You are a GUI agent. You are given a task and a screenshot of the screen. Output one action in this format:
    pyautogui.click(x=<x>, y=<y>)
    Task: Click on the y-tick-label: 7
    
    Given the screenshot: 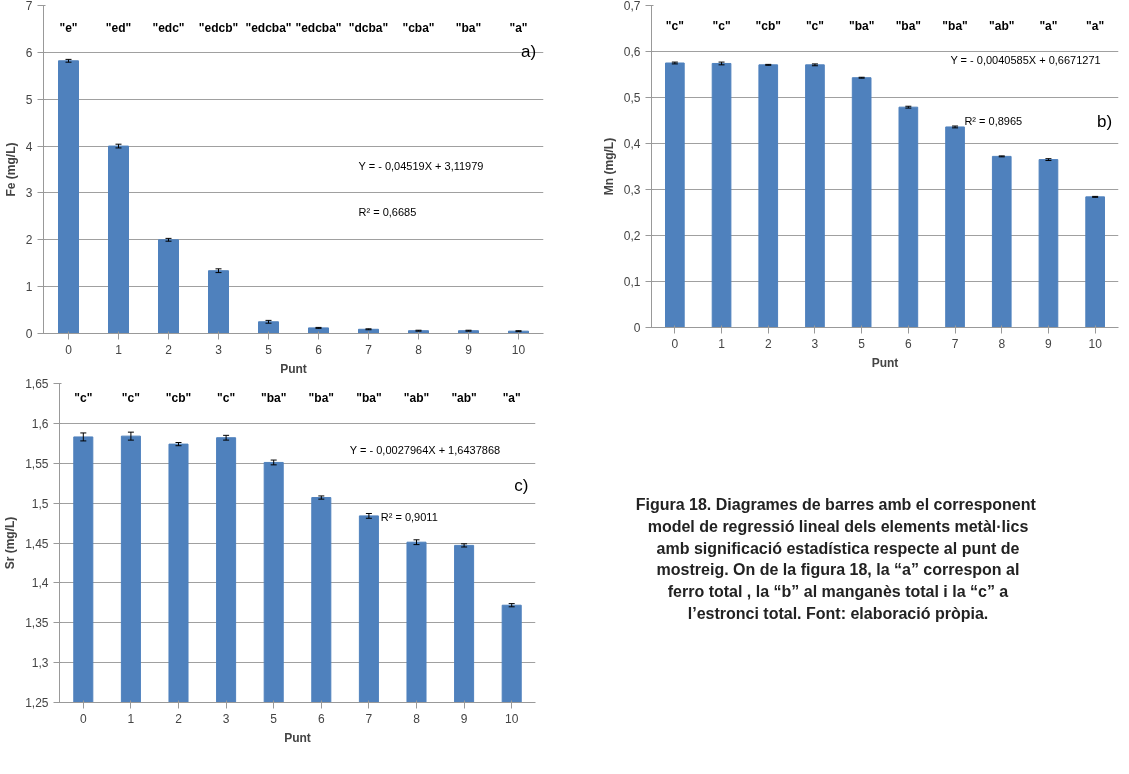 What is the action you would take?
    pyautogui.click(x=29, y=6)
    